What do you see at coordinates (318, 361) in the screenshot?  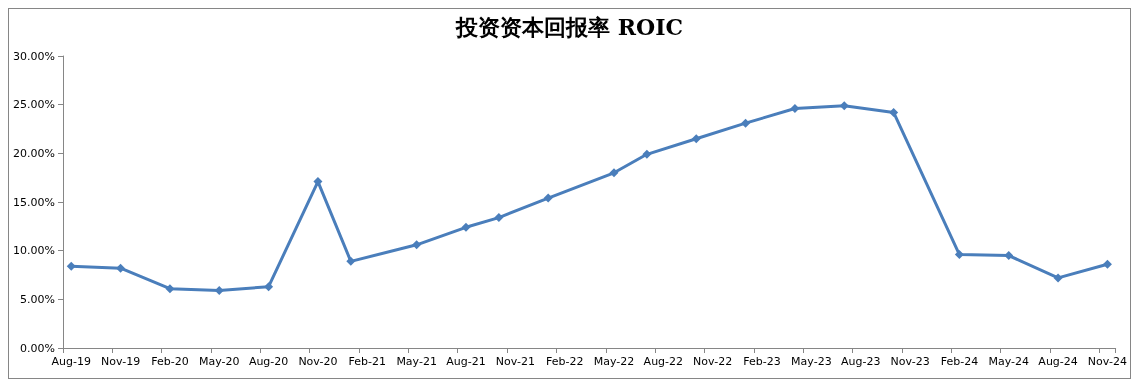 I see `x-tick-label: Nov-20` at bounding box center [318, 361].